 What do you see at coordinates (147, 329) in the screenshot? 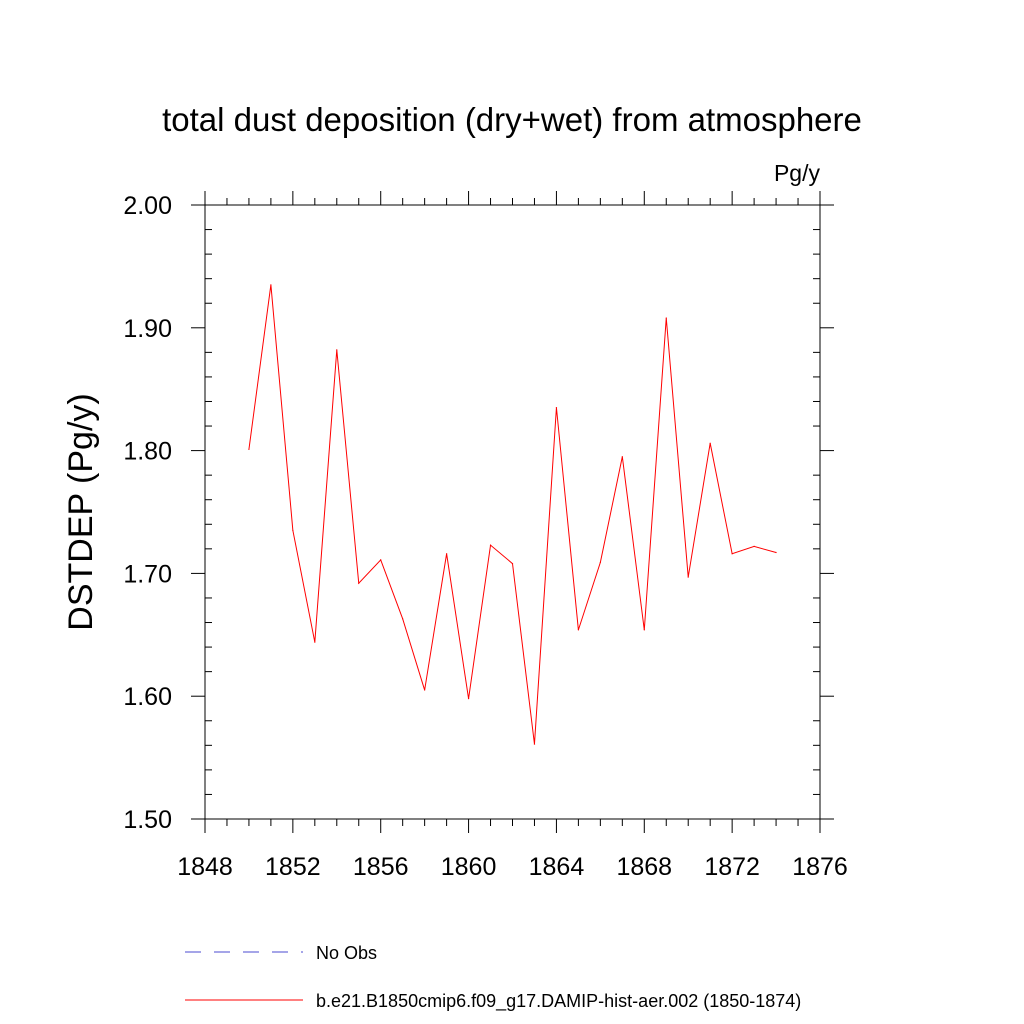
I see `y-tick-label: 1.90` at bounding box center [147, 329].